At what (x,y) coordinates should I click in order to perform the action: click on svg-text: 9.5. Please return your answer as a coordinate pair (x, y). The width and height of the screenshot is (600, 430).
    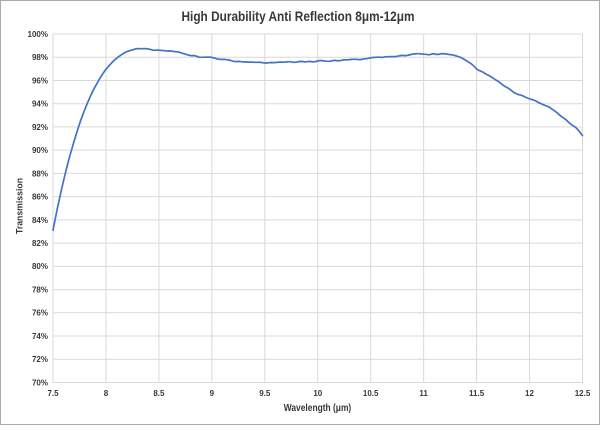
    Looking at the image, I should click on (265, 393).